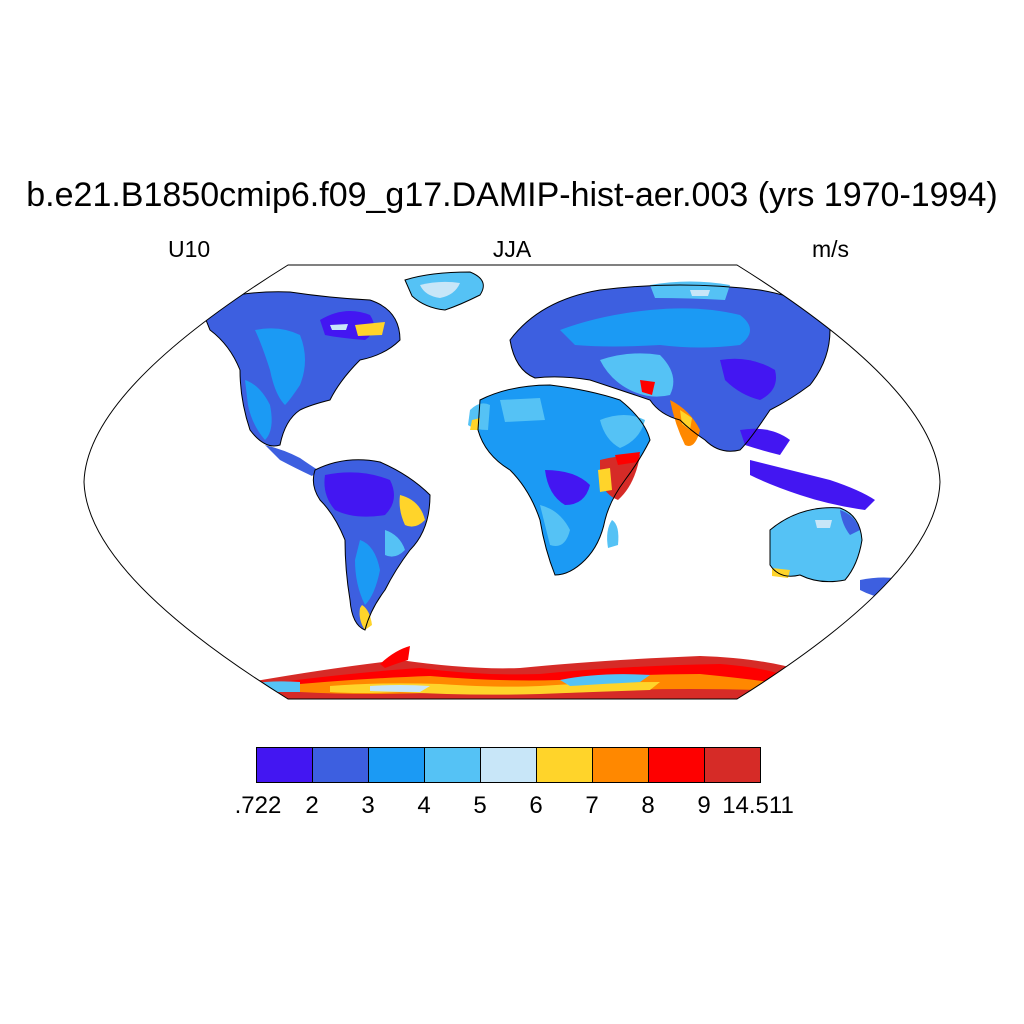 The image size is (1024, 1024). Describe the element at coordinates (512, 249) in the screenshot. I see `season-label: JJA` at that location.